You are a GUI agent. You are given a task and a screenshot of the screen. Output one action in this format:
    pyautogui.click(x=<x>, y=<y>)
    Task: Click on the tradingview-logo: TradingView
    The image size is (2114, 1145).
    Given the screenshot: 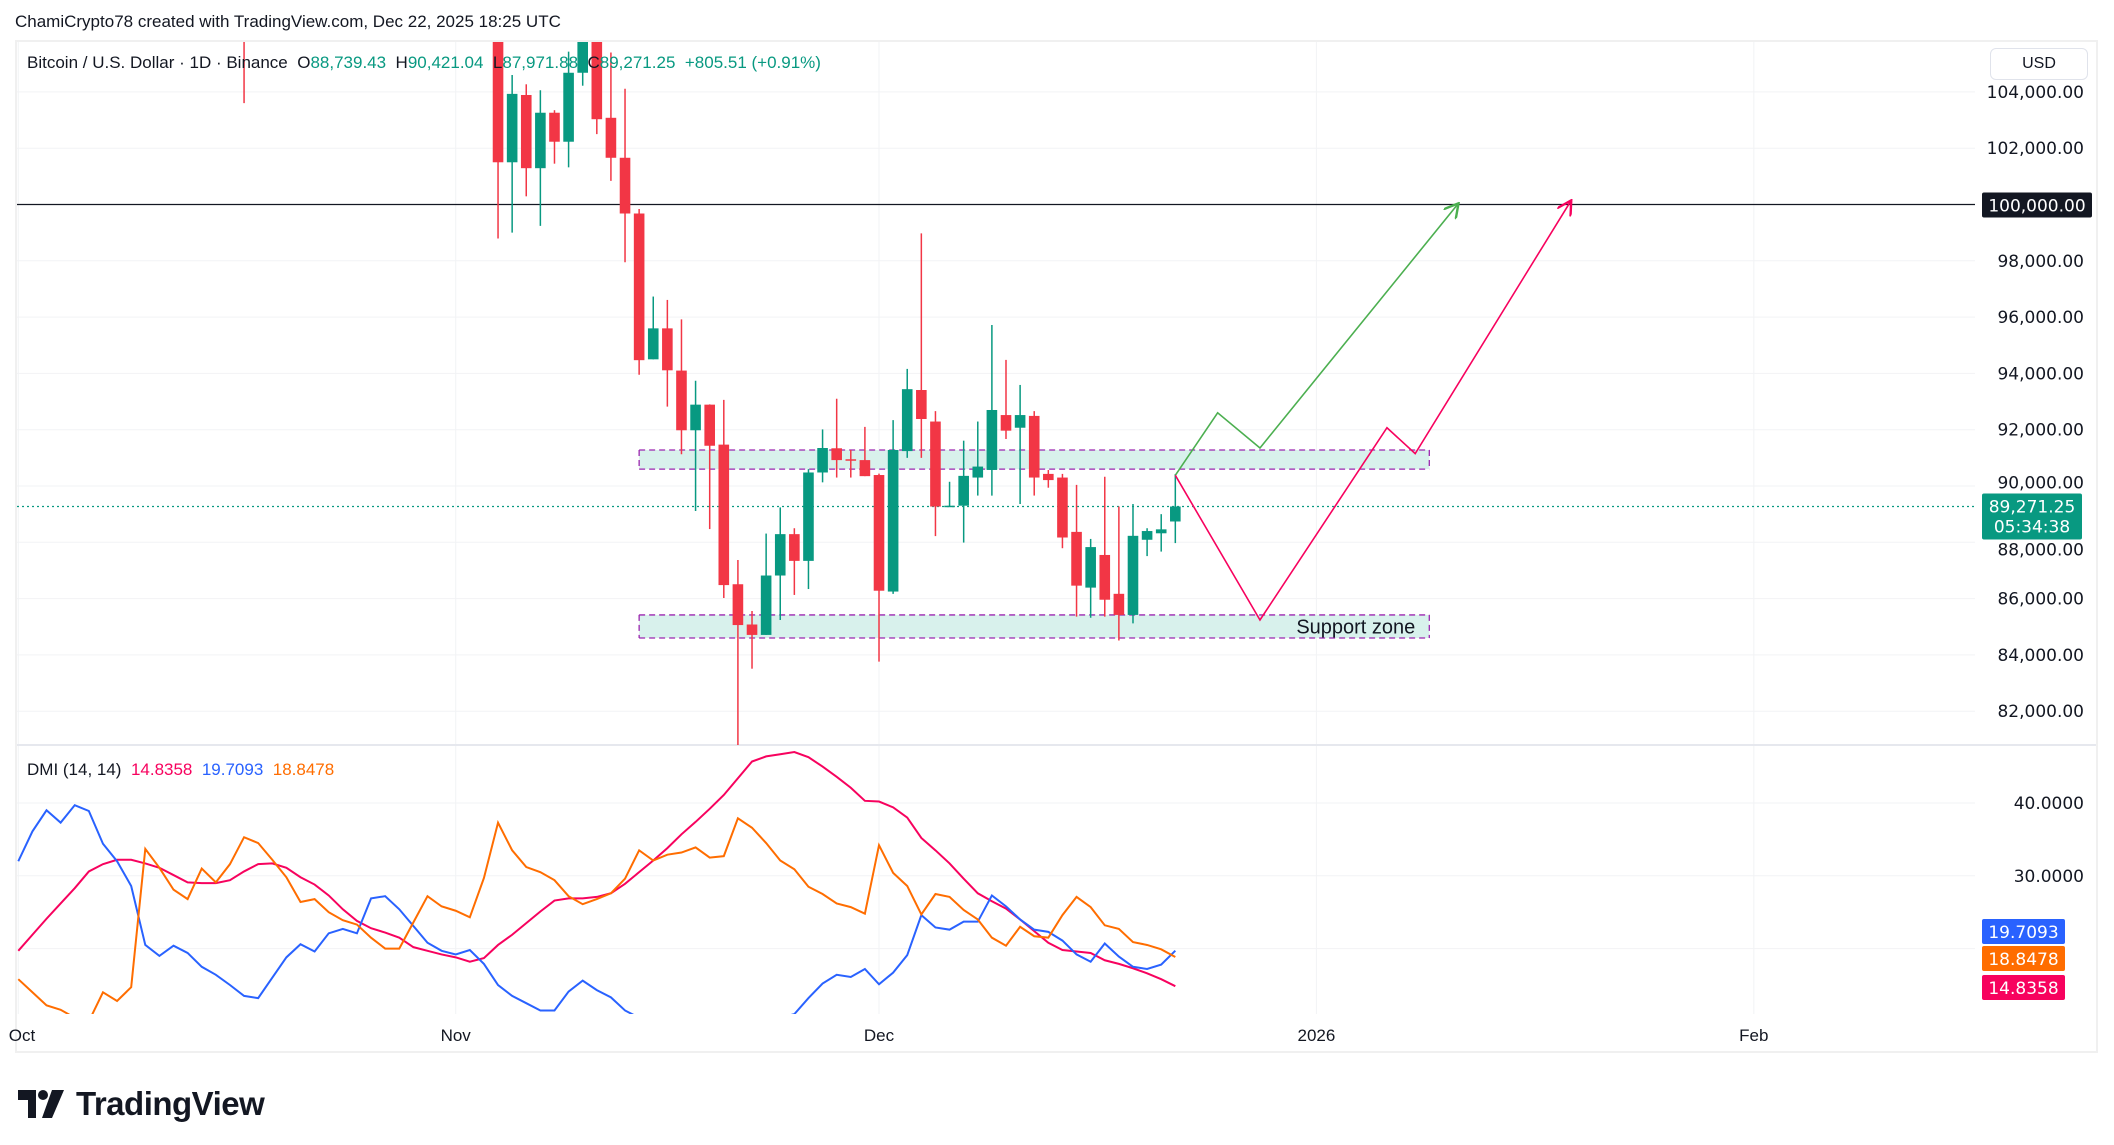 What is the action you would take?
    pyautogui.click(x=141, y=1104)
    